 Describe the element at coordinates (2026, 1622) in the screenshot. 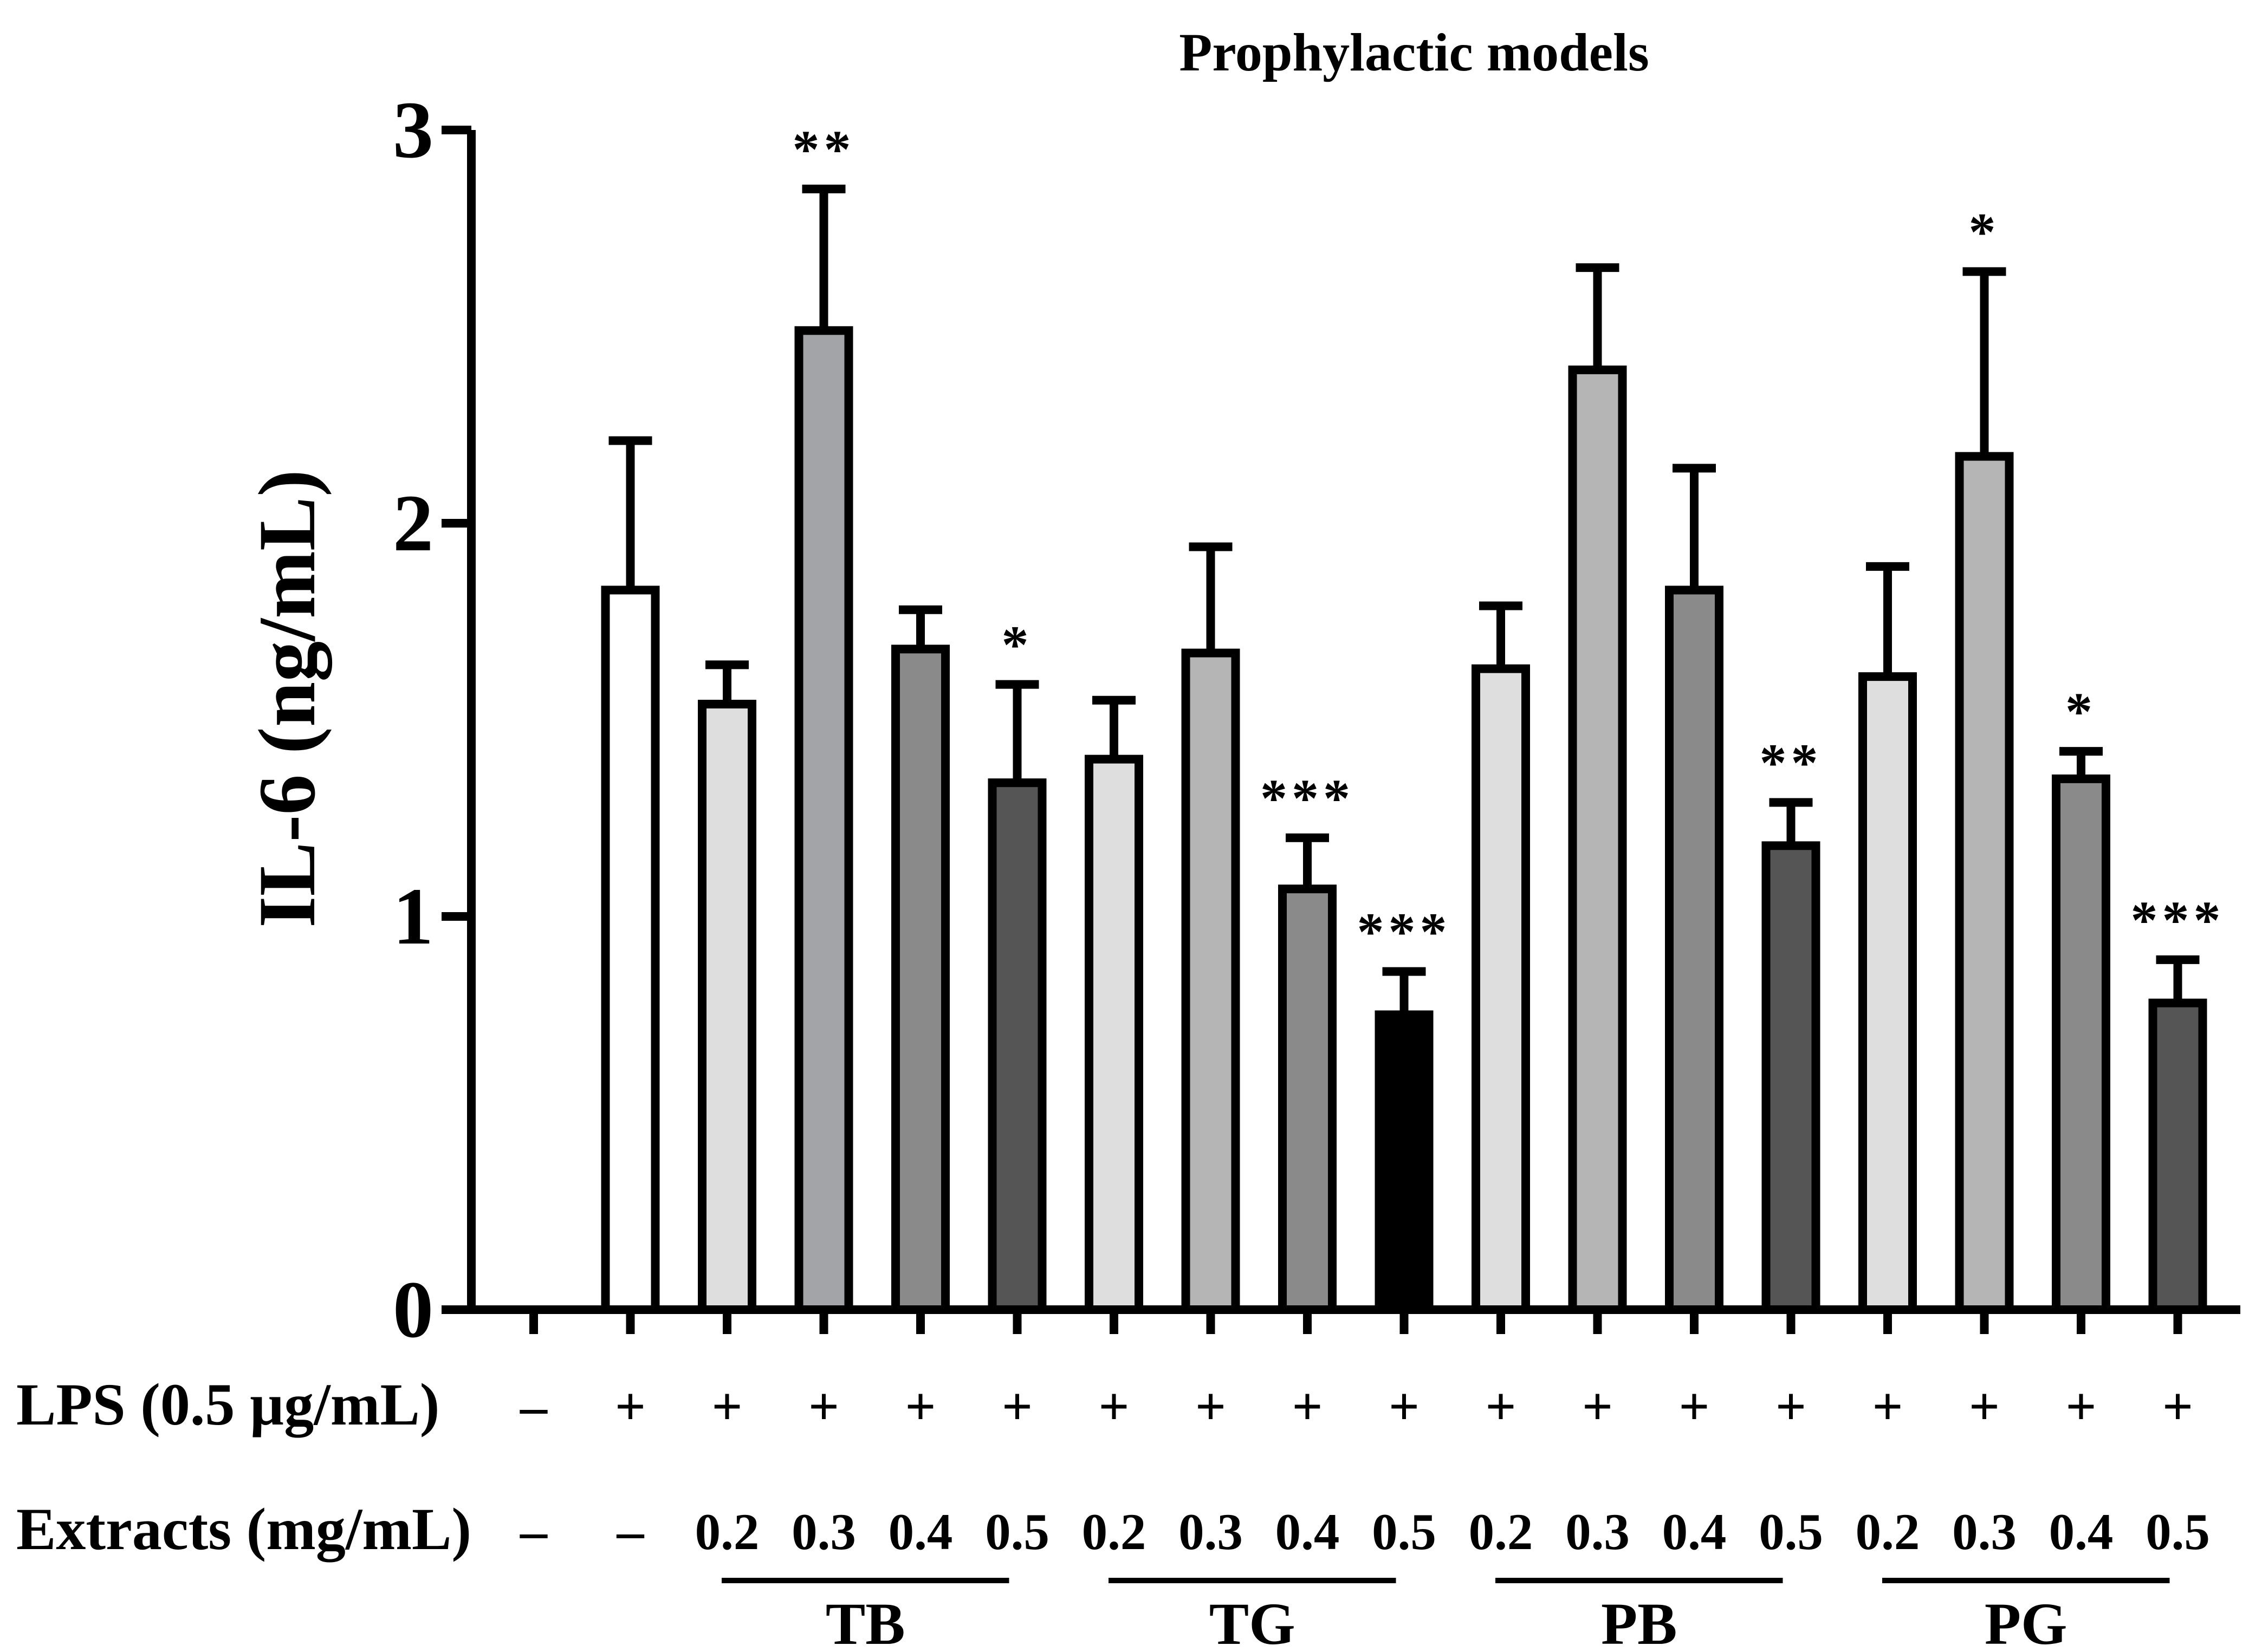

I see `group-label: PG` at that location.